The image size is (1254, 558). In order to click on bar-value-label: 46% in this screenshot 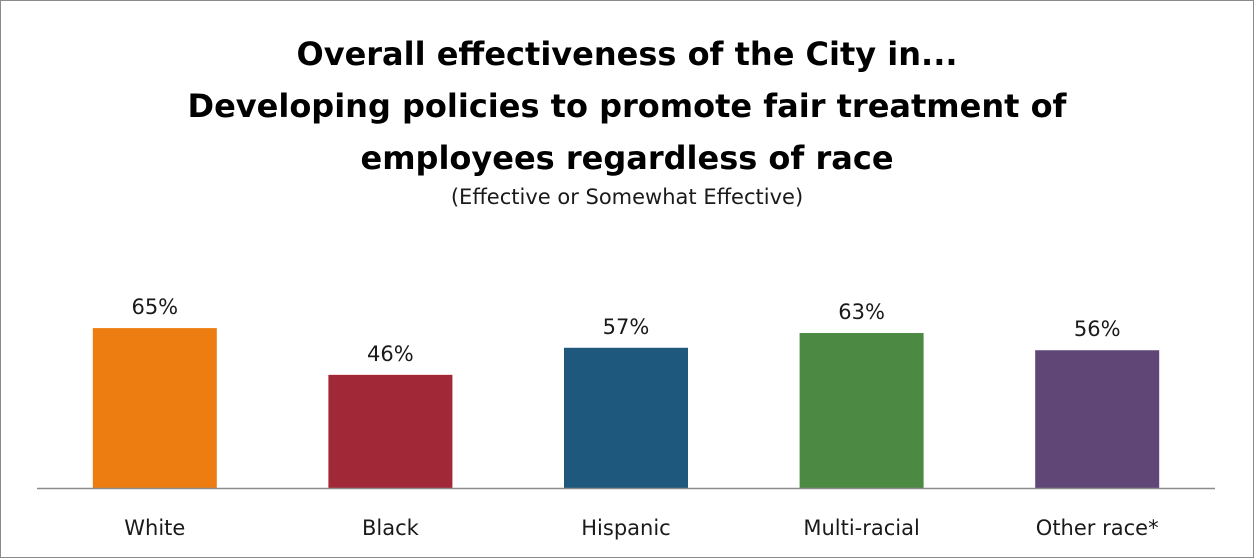, I will do `click(390, 354)`.